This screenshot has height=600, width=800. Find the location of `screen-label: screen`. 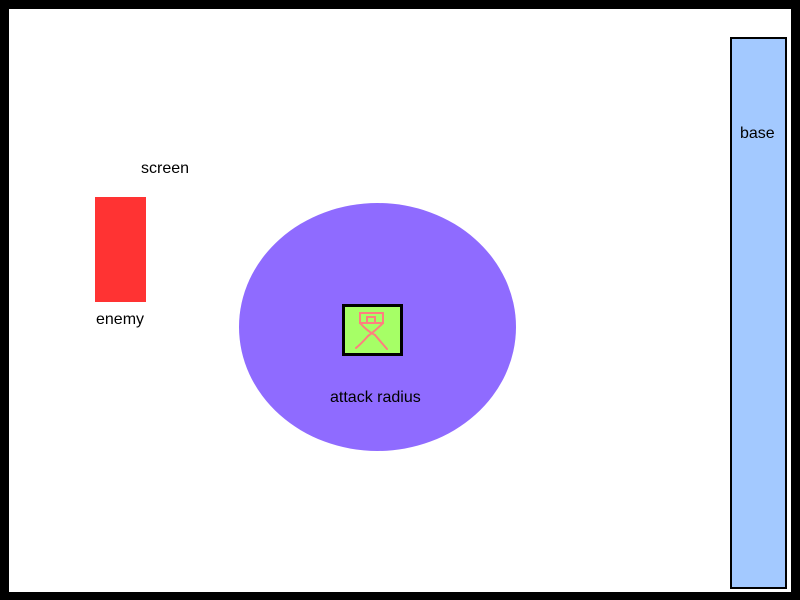

screen-label: screen is located at coordinates (165, 169).